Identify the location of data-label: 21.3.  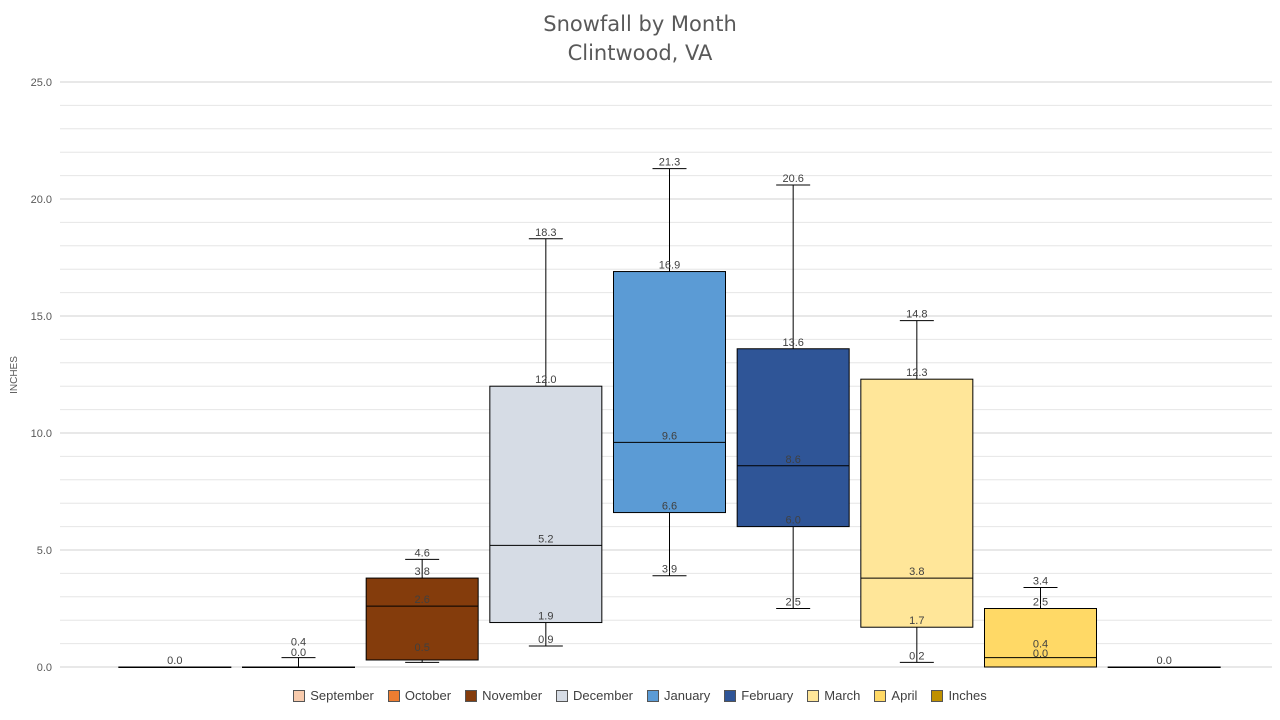
(669, 163).